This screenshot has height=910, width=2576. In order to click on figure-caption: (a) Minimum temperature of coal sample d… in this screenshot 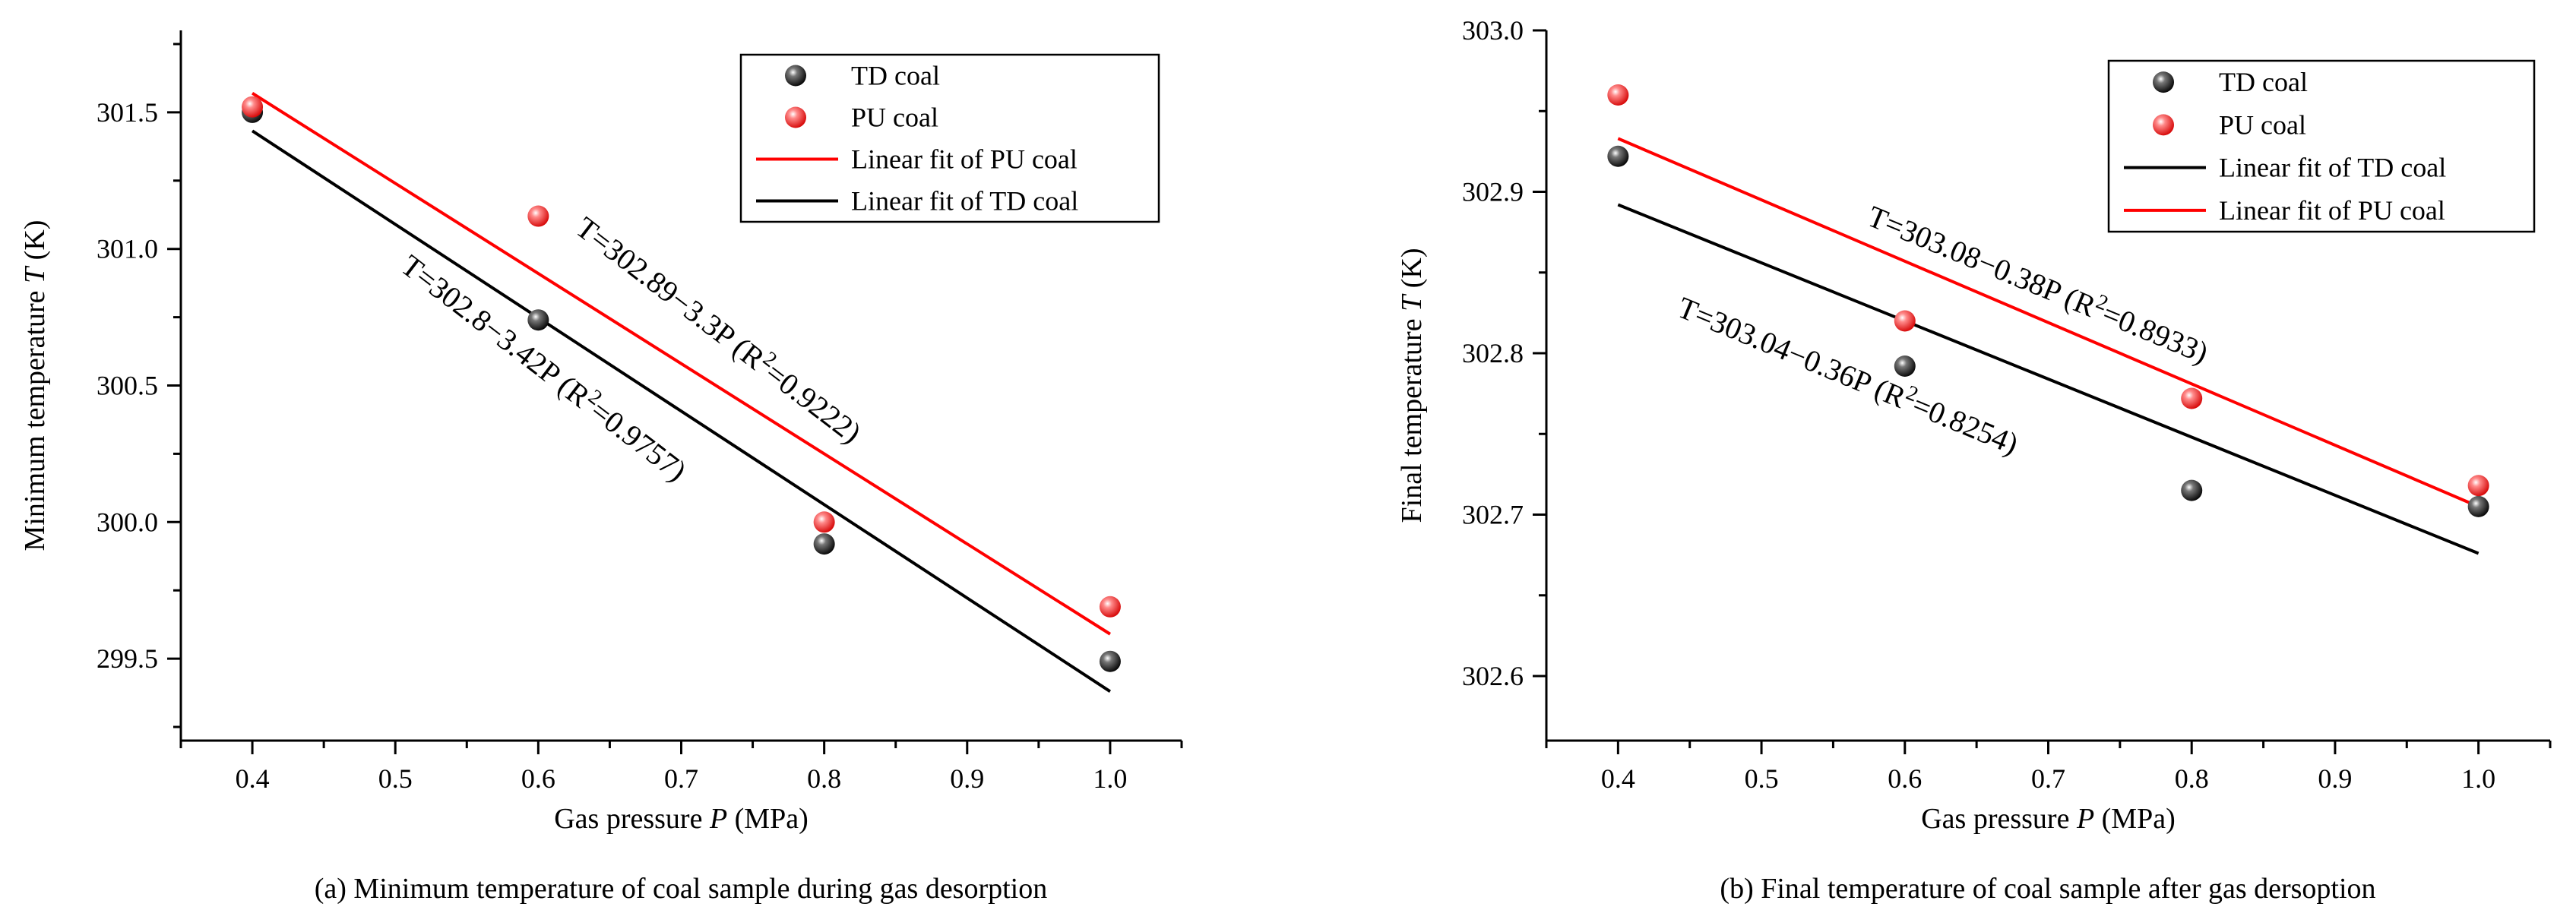, I will do `click(681, 889)`.